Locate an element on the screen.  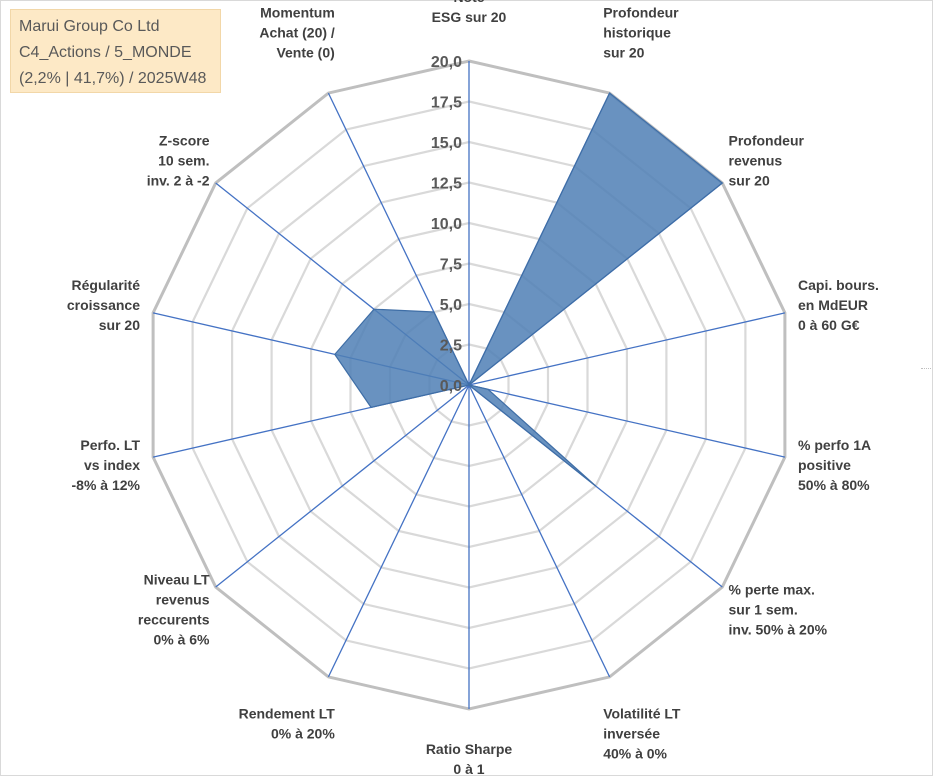
axis-label-line: % perte max. is located at coordinates (772, 590).